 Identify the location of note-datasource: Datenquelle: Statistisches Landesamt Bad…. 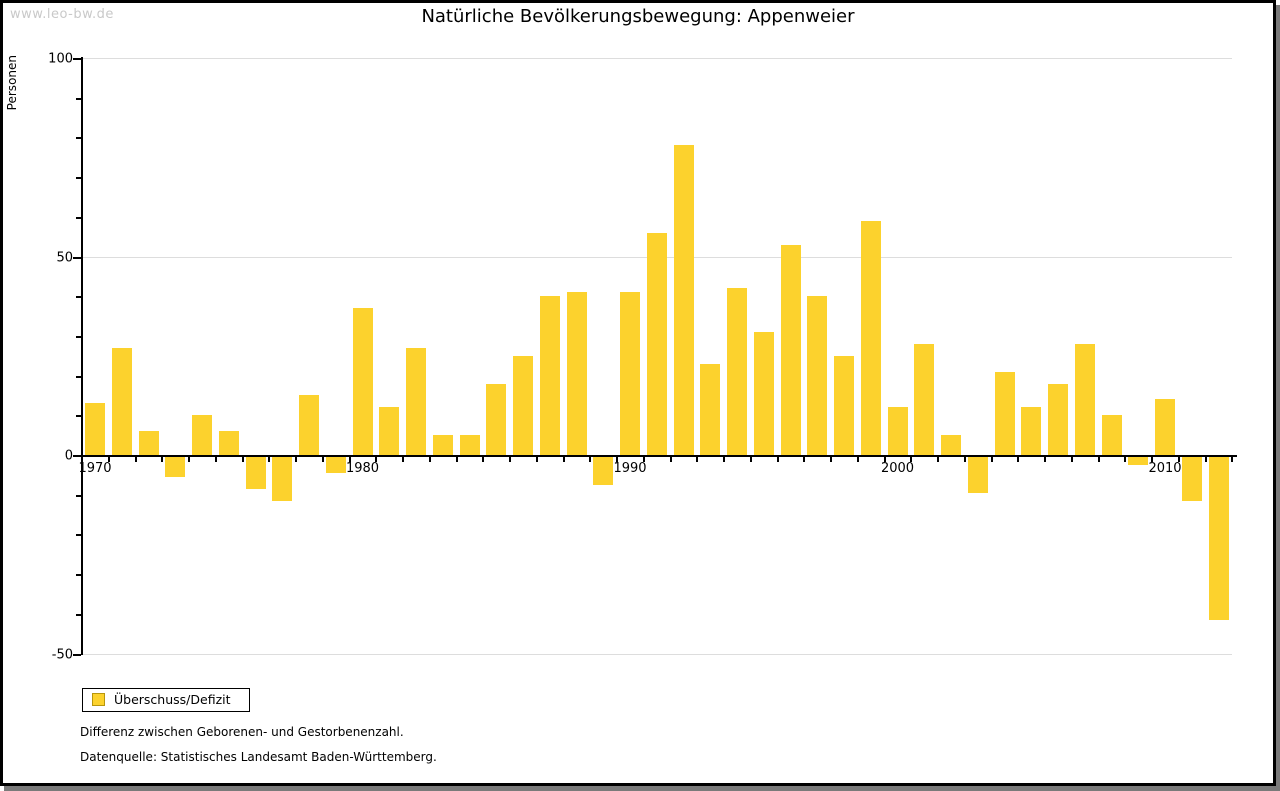
(258, 757).